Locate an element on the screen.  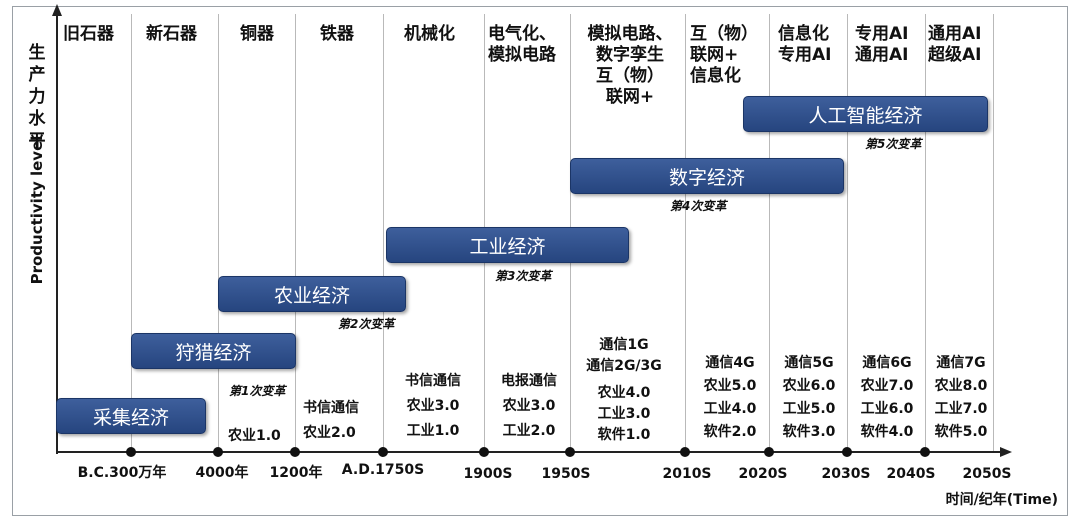
time-tick-label: 1950S is located at coordinates (566, 474).